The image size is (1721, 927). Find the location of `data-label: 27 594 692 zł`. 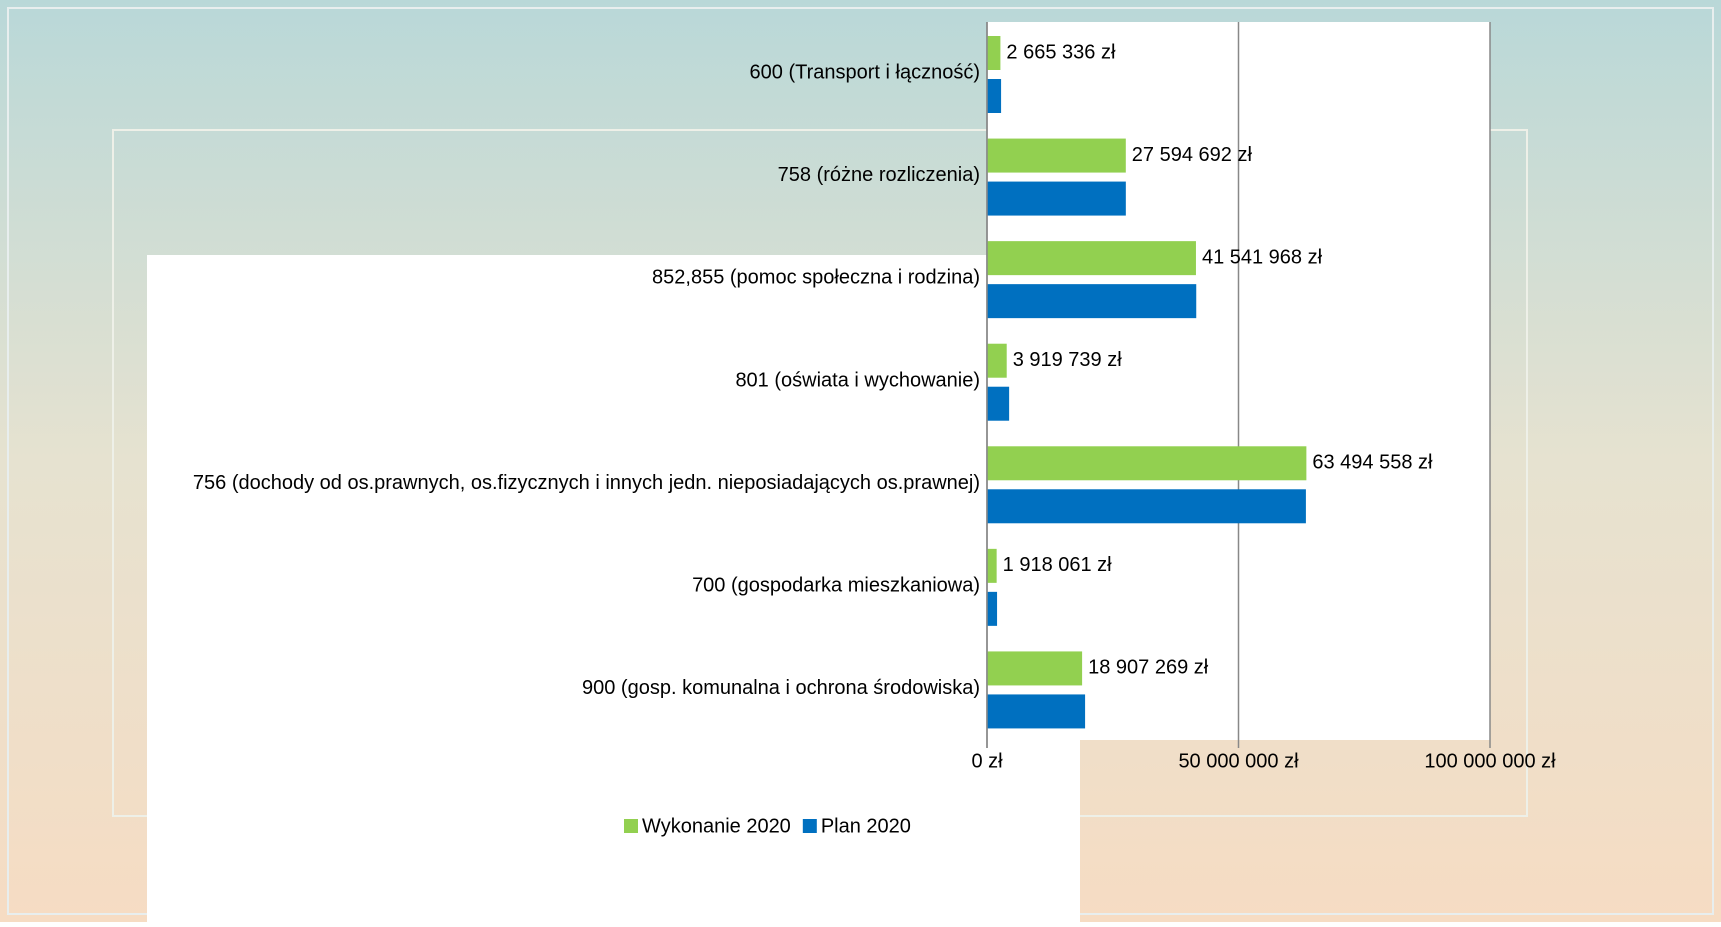

data-label: 27 594 692 zł is located at coordinates (1192, 155).